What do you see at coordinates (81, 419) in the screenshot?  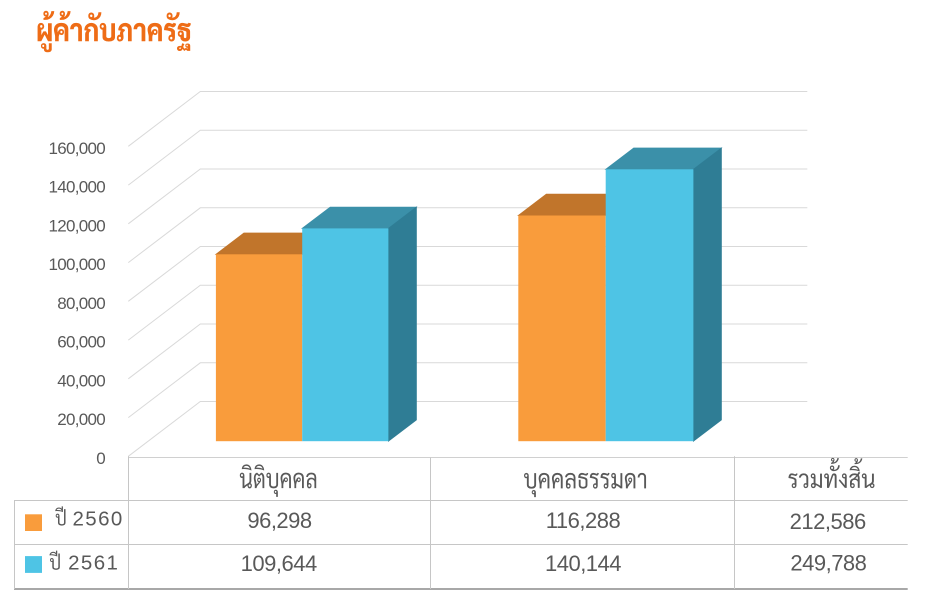 I see `svg-text: 20,000` at bounding box center [81, 419].